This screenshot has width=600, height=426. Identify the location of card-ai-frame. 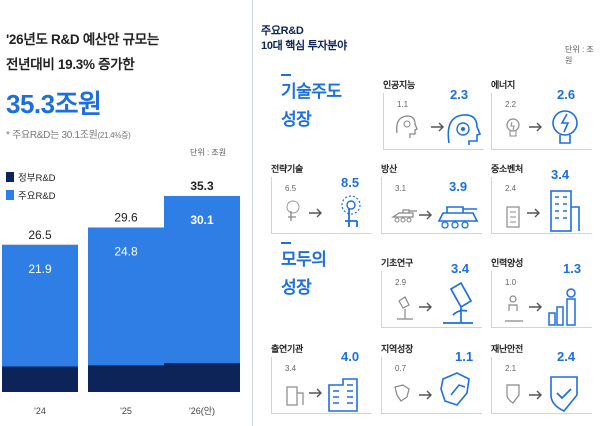
(433, 121).